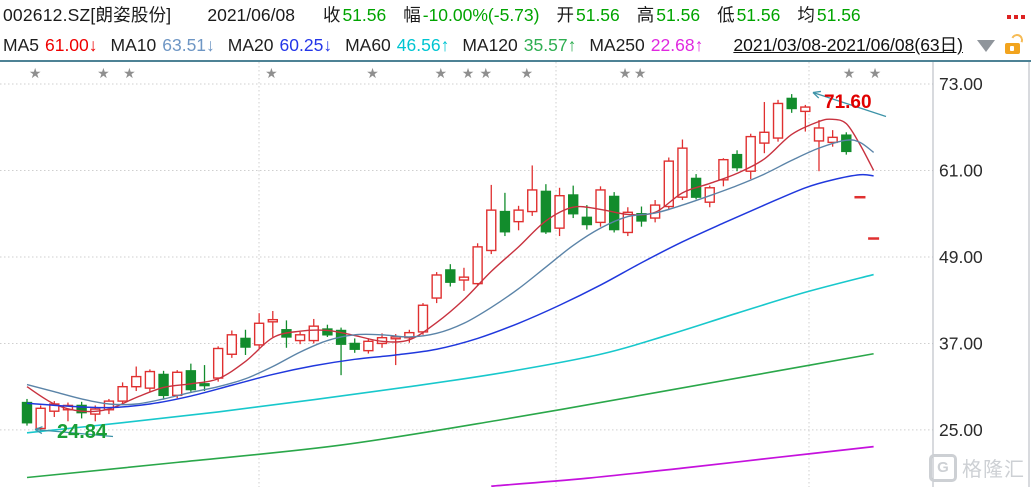 This screenshot has width=1031, height=492. What do you see at coordinates (749, 15) in the screenshot?
I see `stat-low: 低 51.56` at bounding box center [749, 15].